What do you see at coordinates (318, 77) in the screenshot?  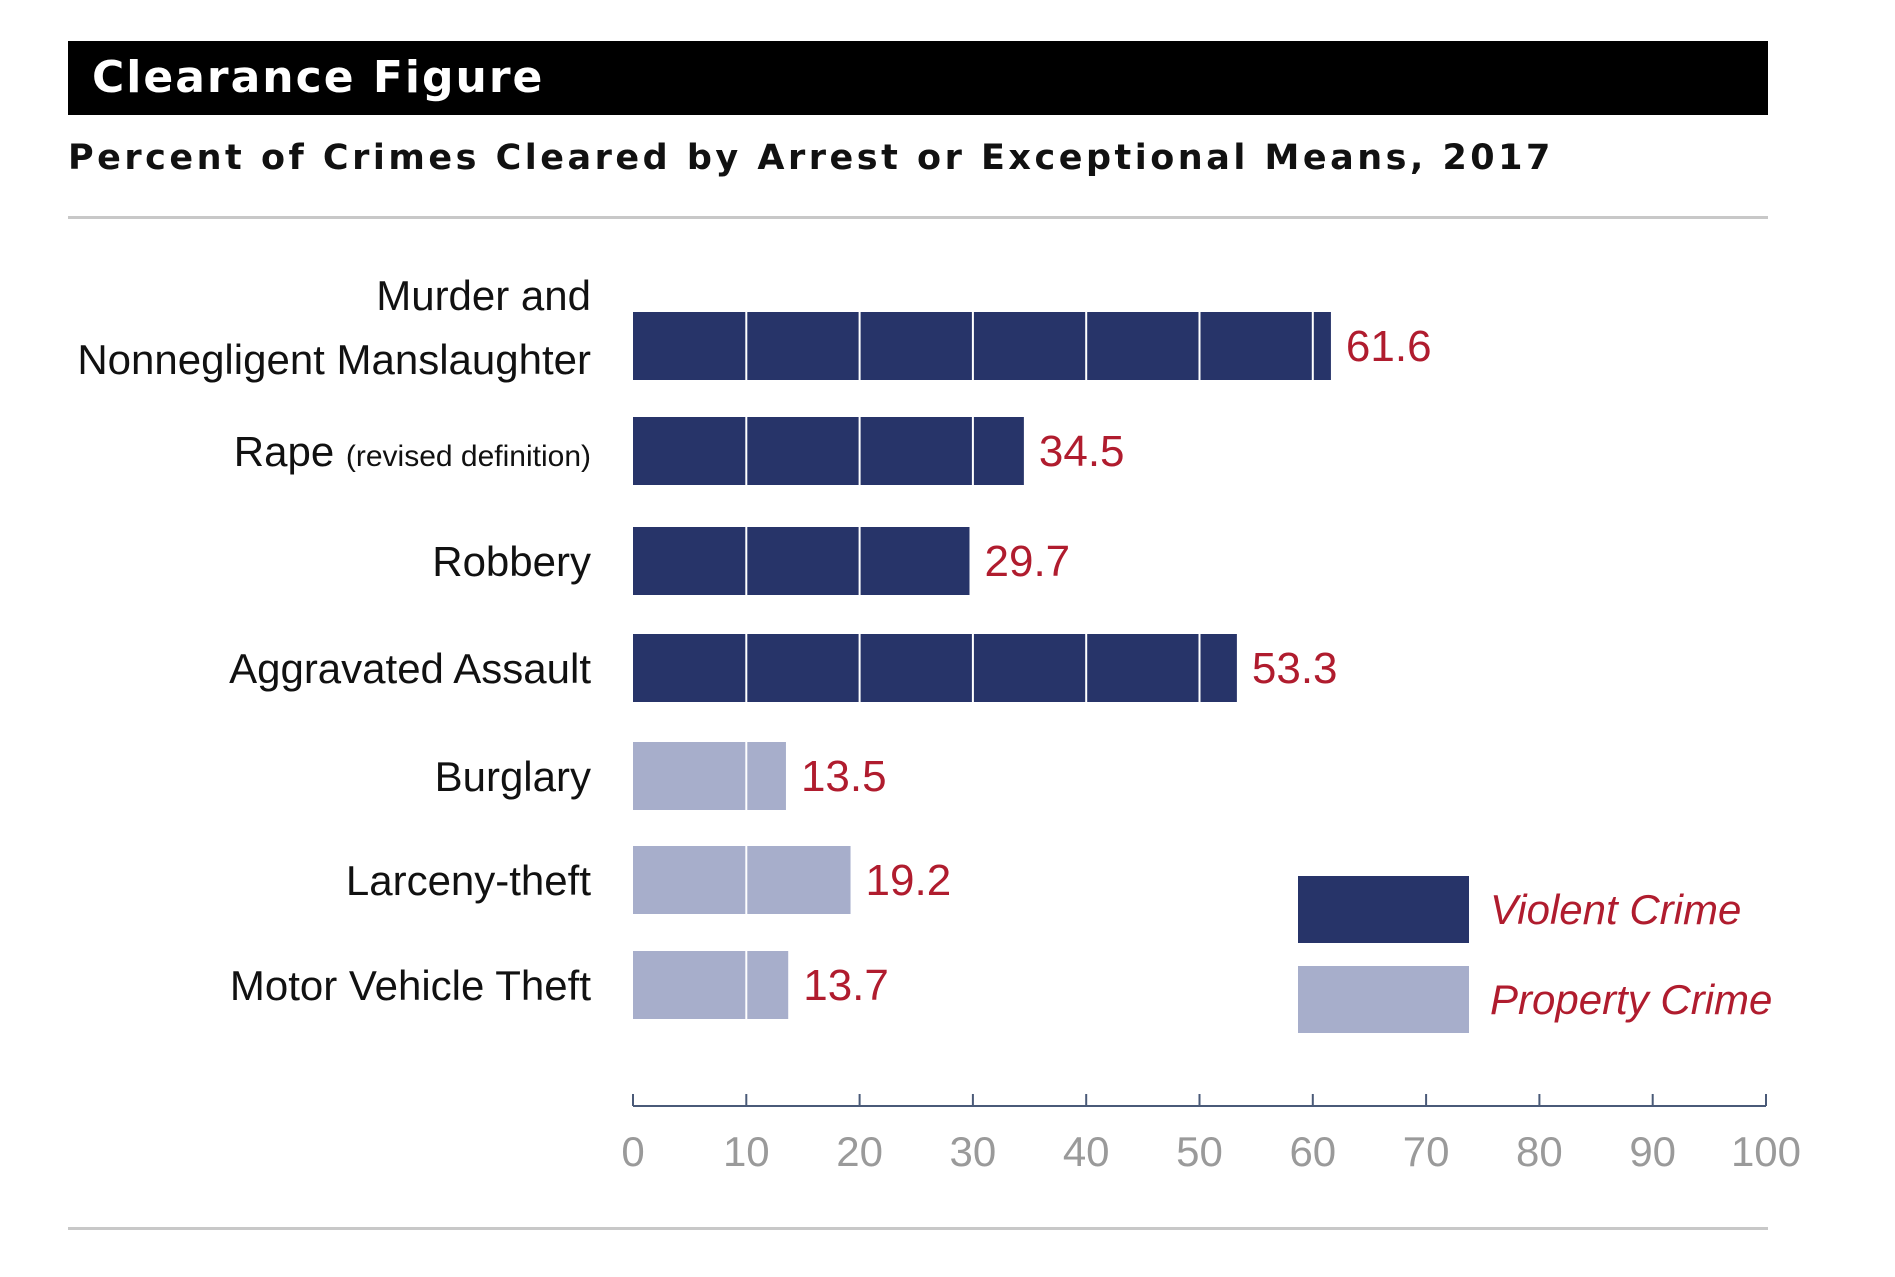 I see `chart-title: Clearance Figure` at bounding box center [318, 77].